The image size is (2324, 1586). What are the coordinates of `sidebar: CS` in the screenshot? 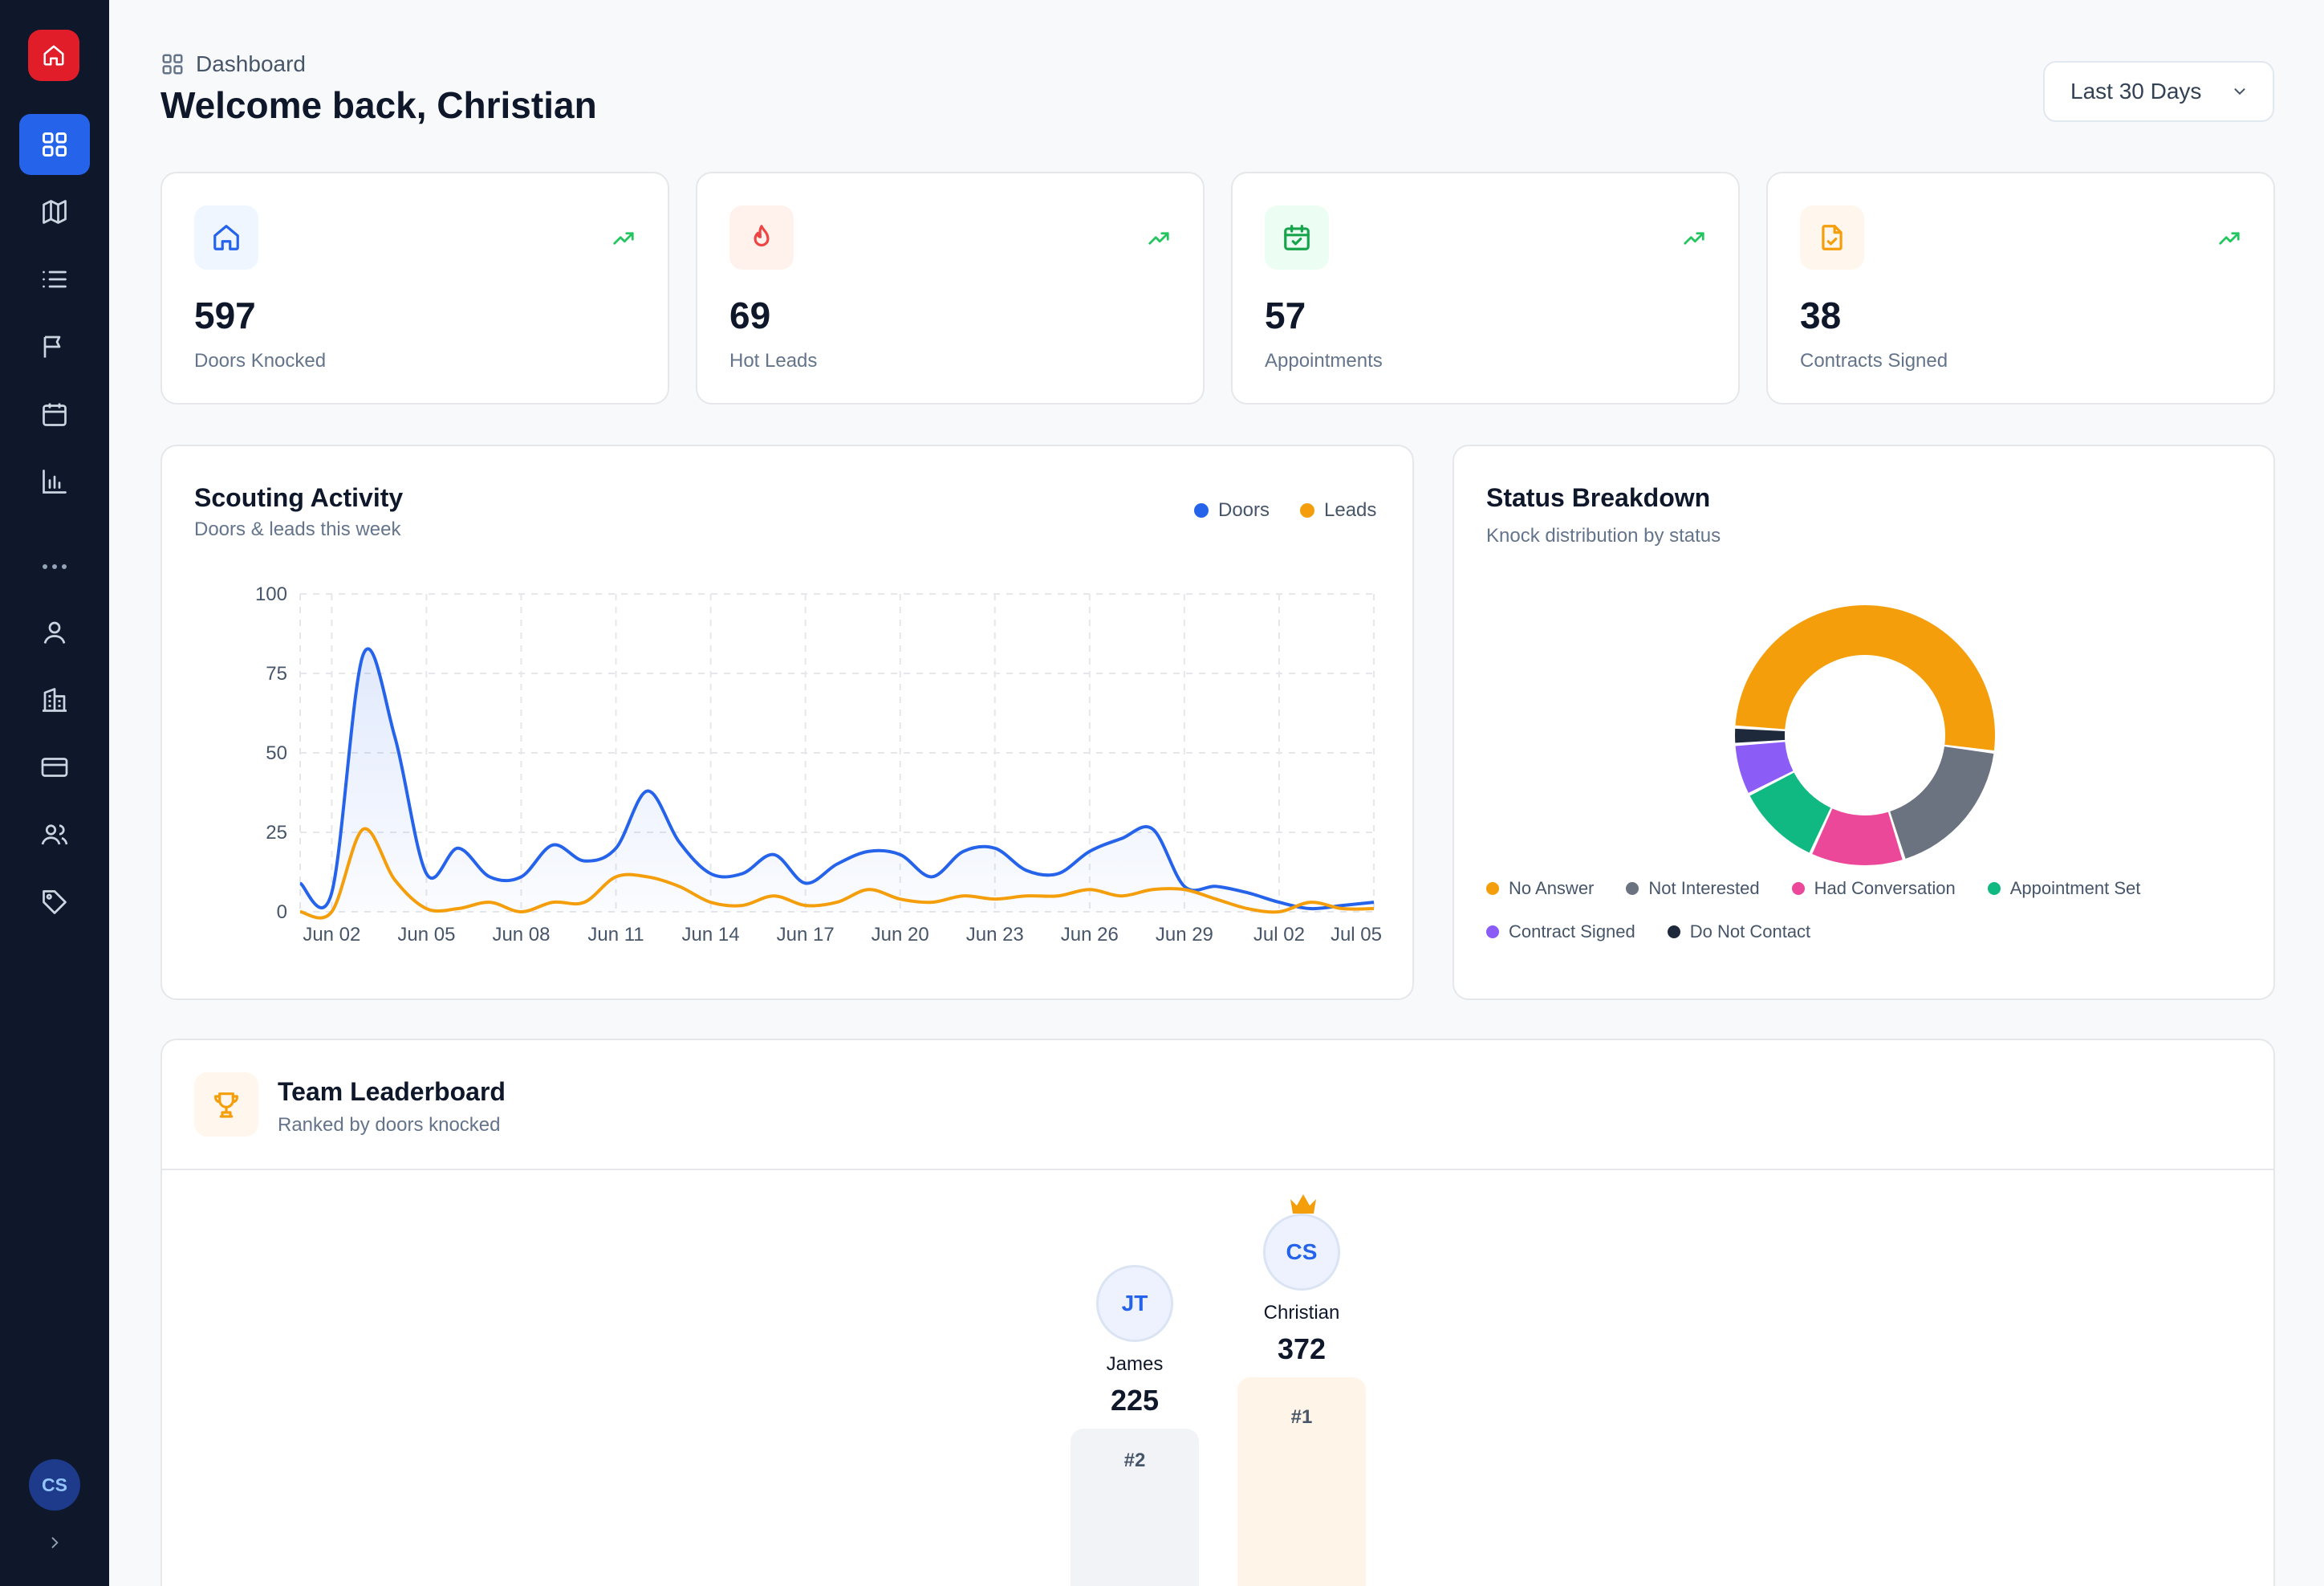 It's located at (54, 793).